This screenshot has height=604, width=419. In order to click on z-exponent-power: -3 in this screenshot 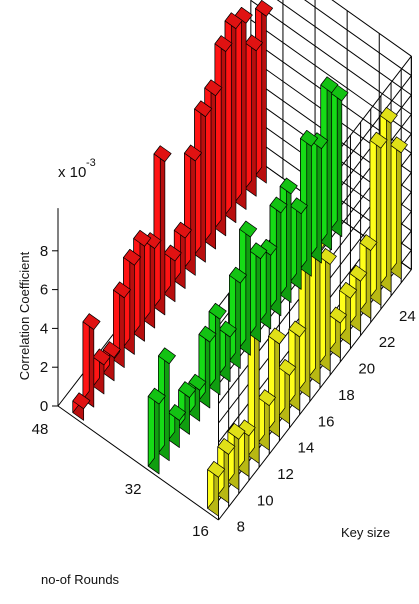, I will do `click(91, 163)`.